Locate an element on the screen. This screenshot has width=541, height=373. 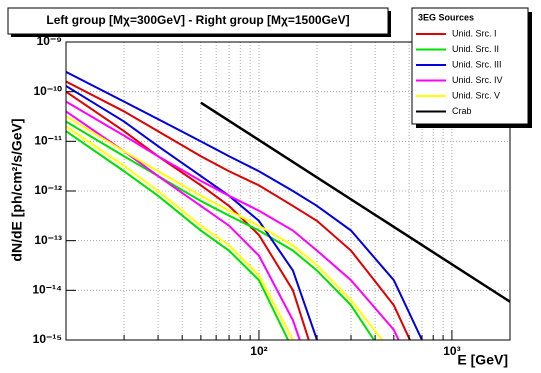
y-tick-label: 10⁻¹² is located at coordinates (48, 190).